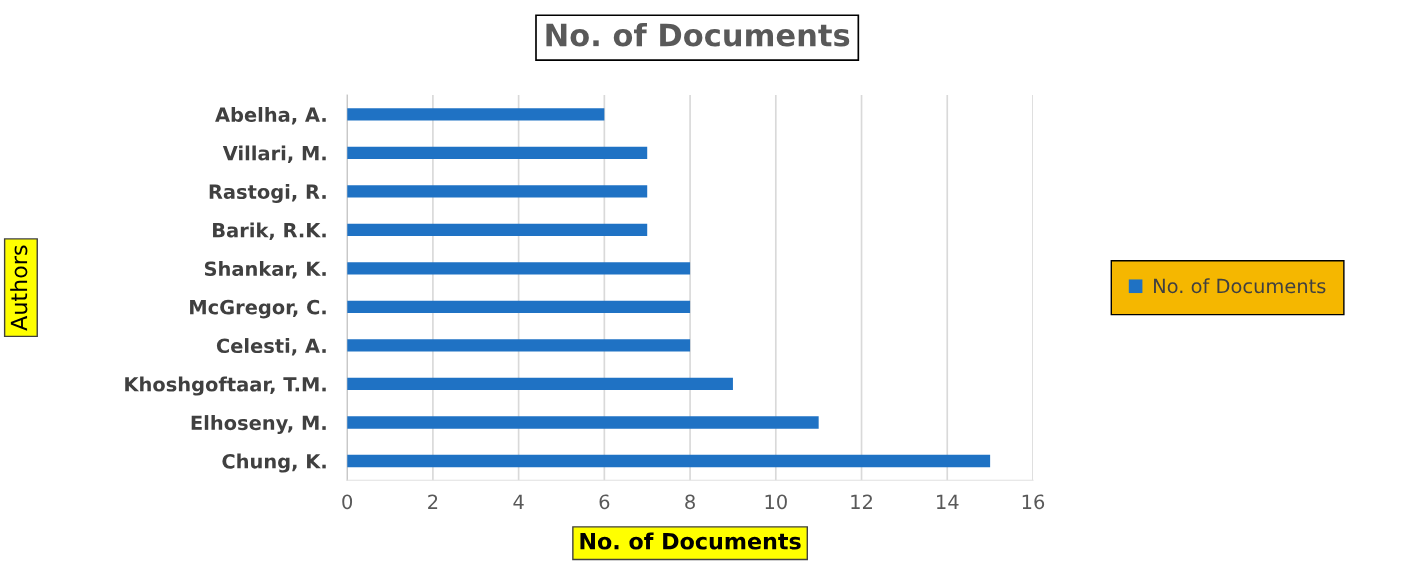 The image size is (1417, 580). What do you see at coordinates (1033, 502) in the screenshot?
I see `x-tick-label: 16` at bounding box center [1033, 502].